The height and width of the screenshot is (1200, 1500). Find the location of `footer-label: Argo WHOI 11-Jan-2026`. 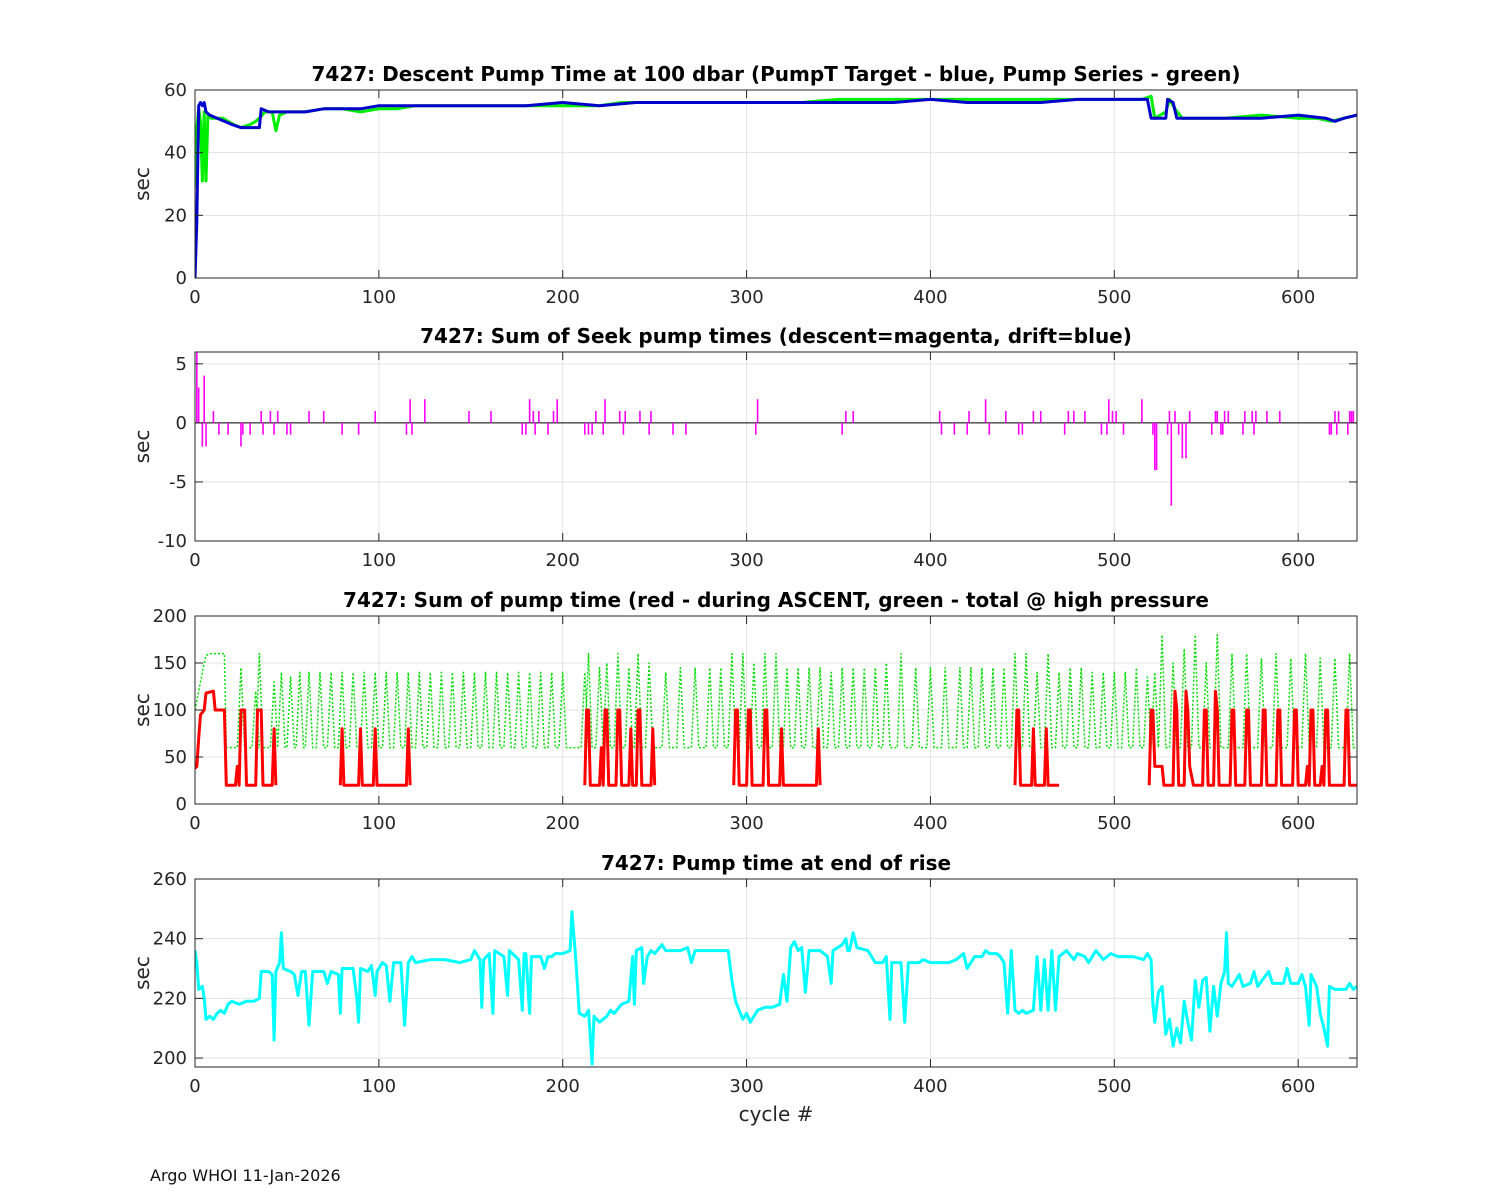

footer-label: Argo WHOI 11-Jan-2026 is located at coordinates (245, 1175).